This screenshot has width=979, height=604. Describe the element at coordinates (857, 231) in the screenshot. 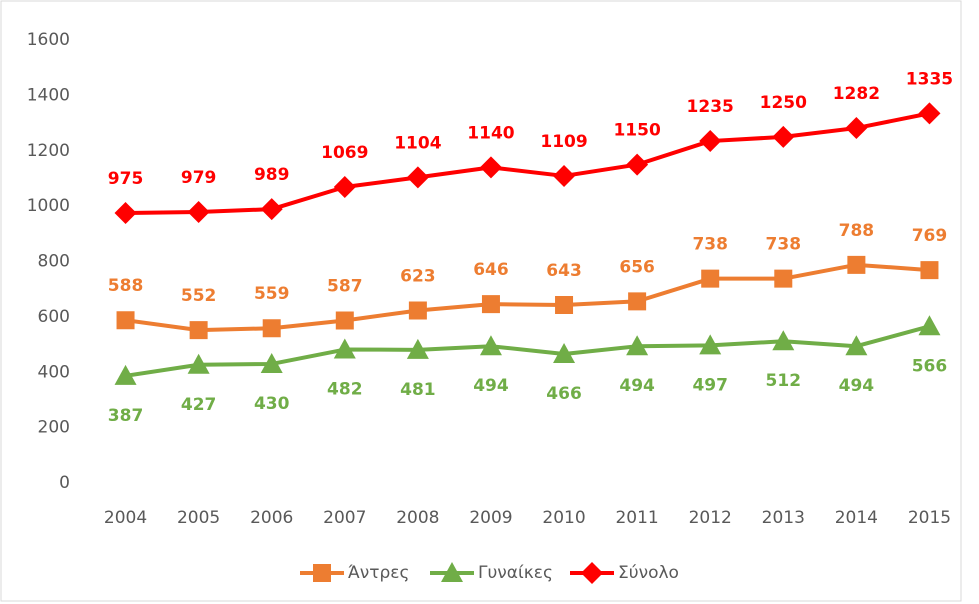

I see `data-label: 788` at that location.